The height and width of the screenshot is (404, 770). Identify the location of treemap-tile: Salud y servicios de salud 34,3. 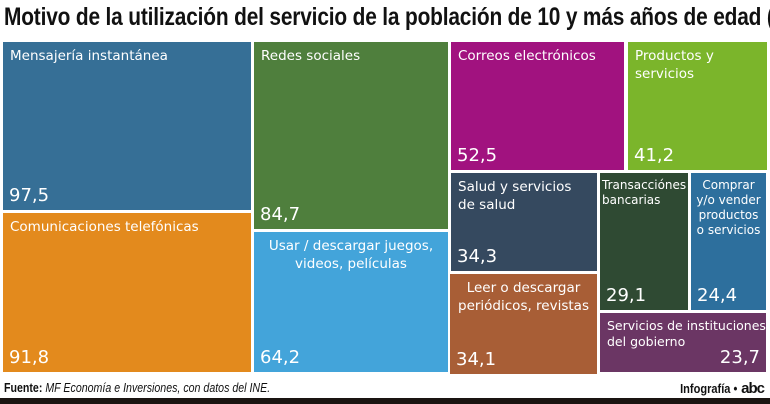
(524, 222).